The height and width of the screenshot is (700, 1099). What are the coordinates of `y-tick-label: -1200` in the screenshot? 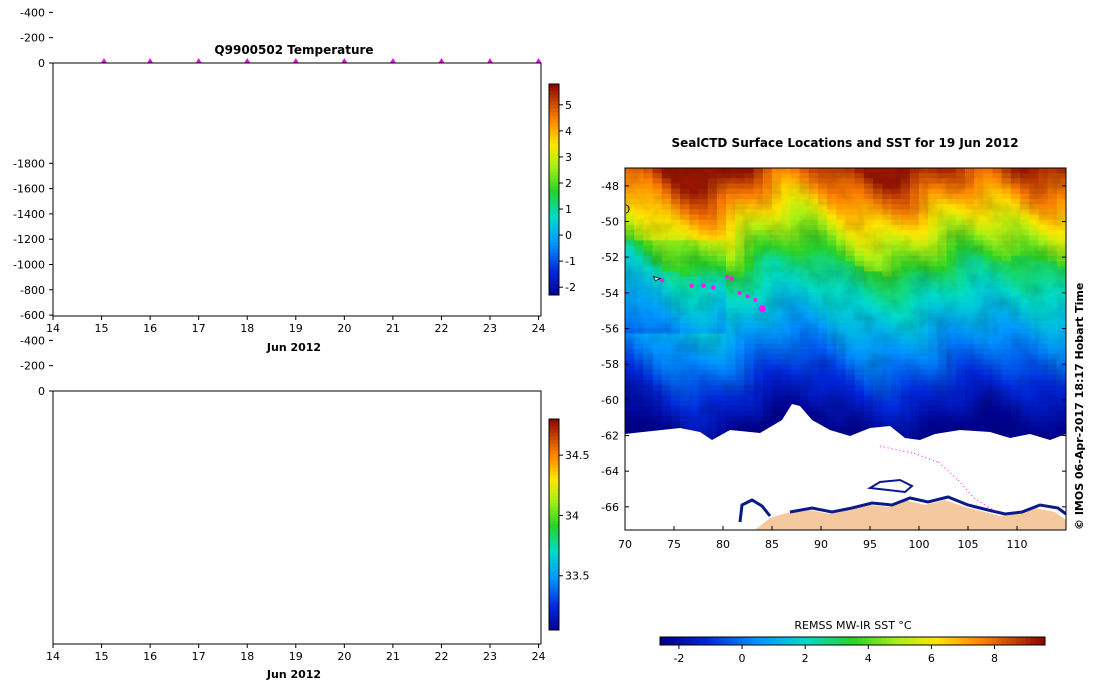 It's located at (29, 239).